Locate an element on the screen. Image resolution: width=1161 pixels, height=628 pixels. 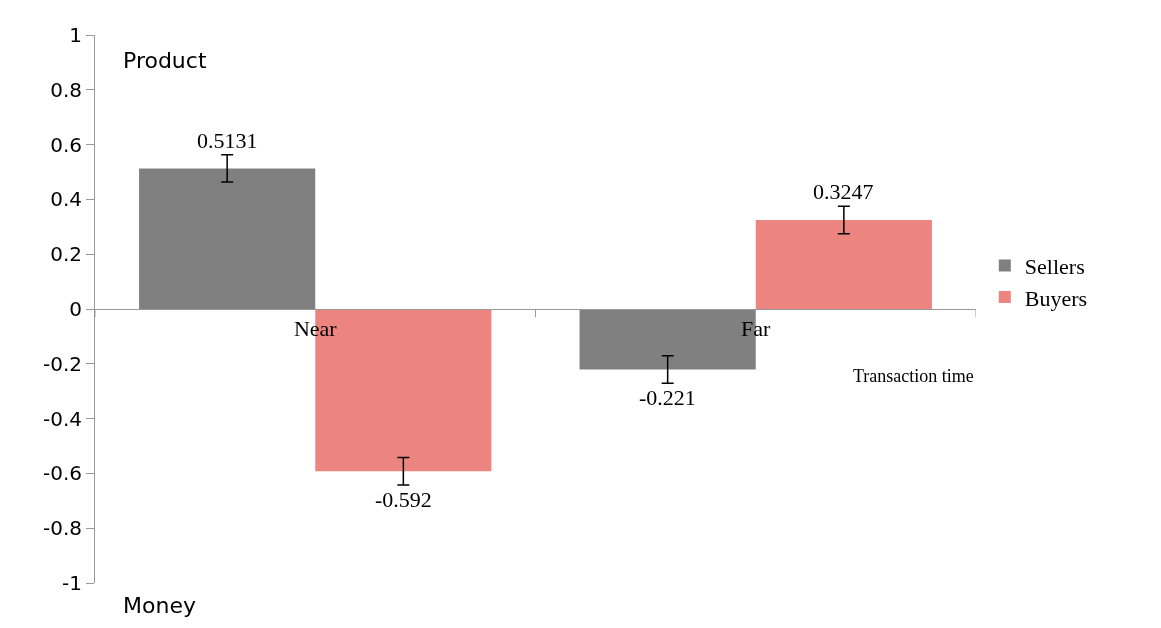
data-label: -0.592 is located at coordinates (403, 499).